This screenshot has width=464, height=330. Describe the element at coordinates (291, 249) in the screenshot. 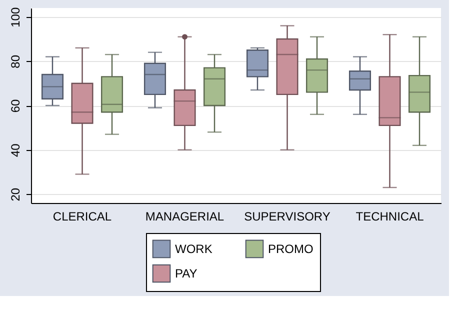

I see `legend-label: PROMO` at that location.